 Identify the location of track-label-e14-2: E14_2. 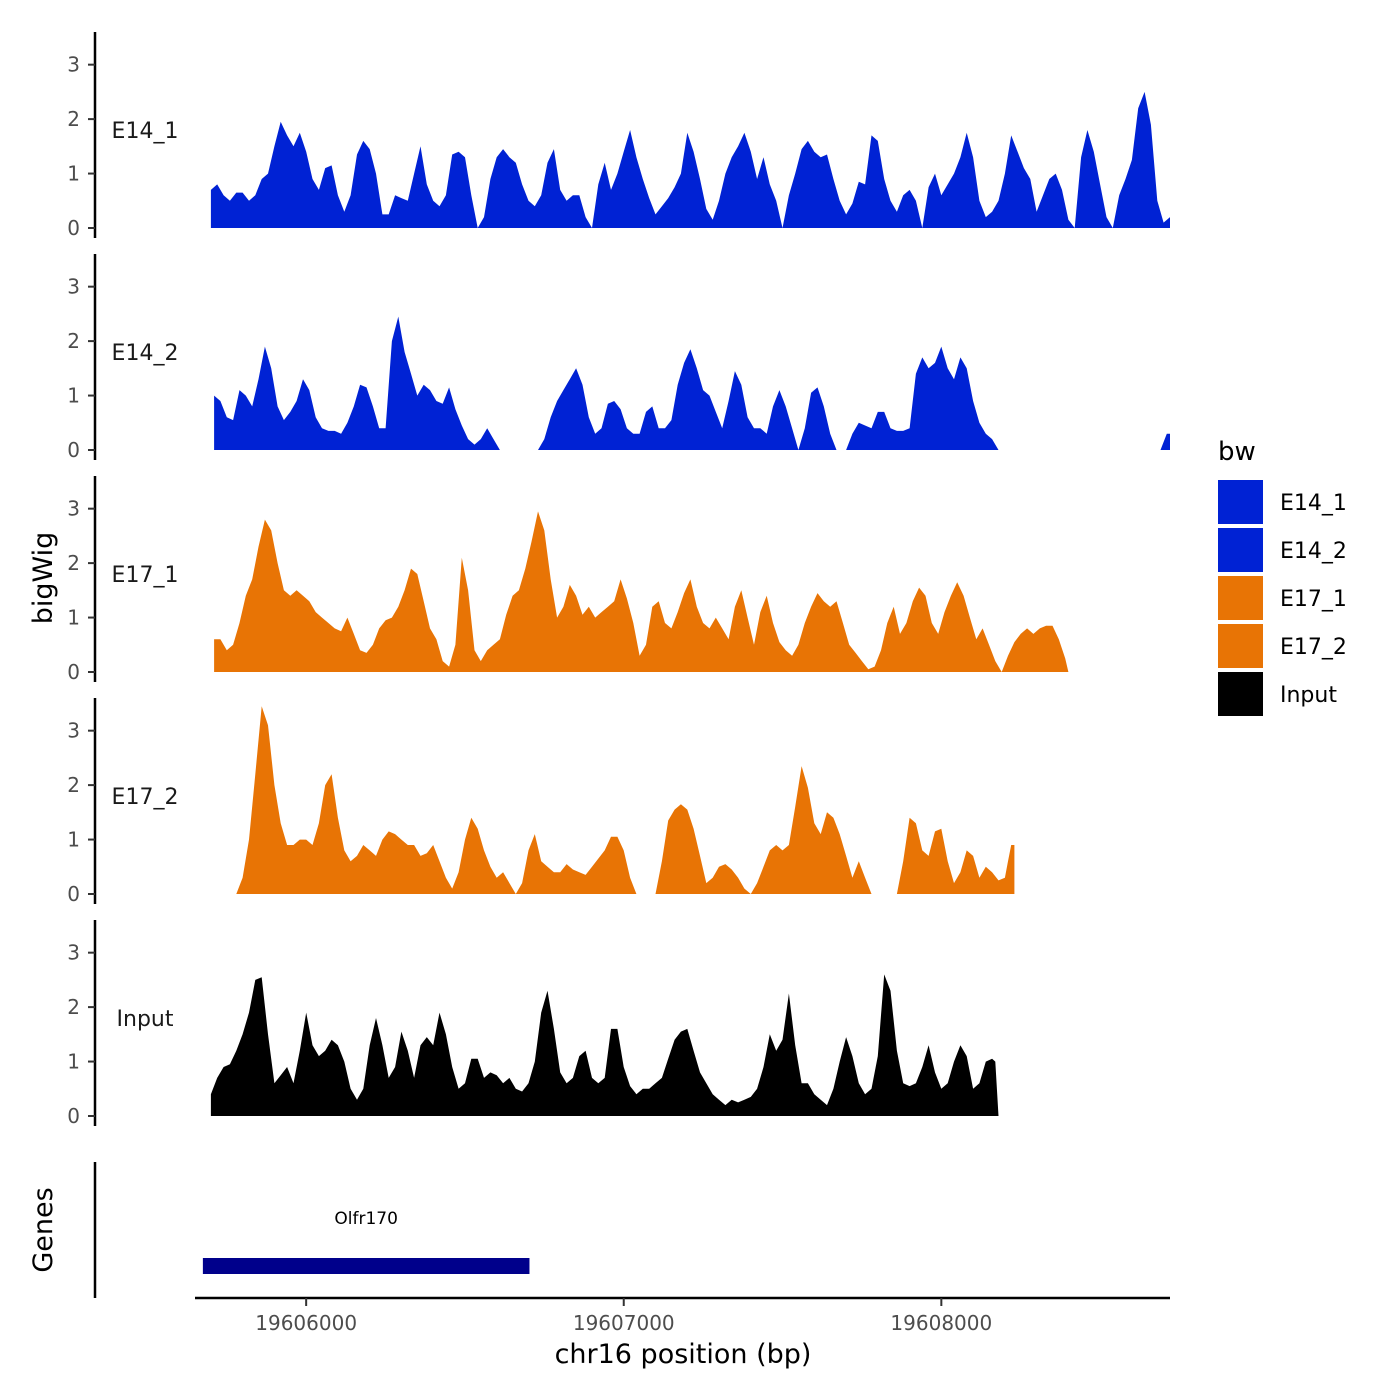
(145, 353).